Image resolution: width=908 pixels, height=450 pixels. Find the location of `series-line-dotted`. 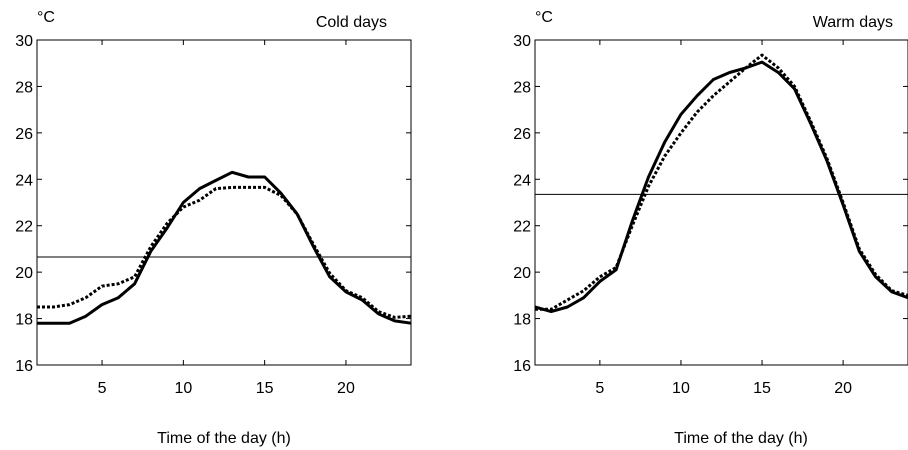

series-line-dotted is located at coordinates (224, 252).